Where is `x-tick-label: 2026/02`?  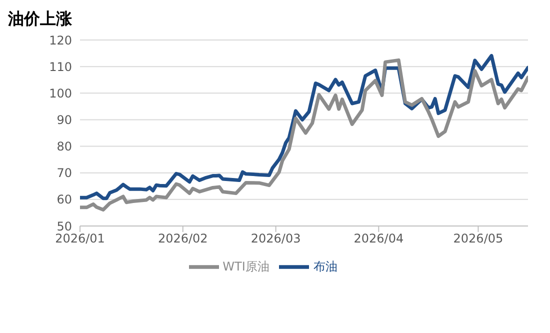
x-tick-label: 2026/02 is located at coordinates (183, 239).